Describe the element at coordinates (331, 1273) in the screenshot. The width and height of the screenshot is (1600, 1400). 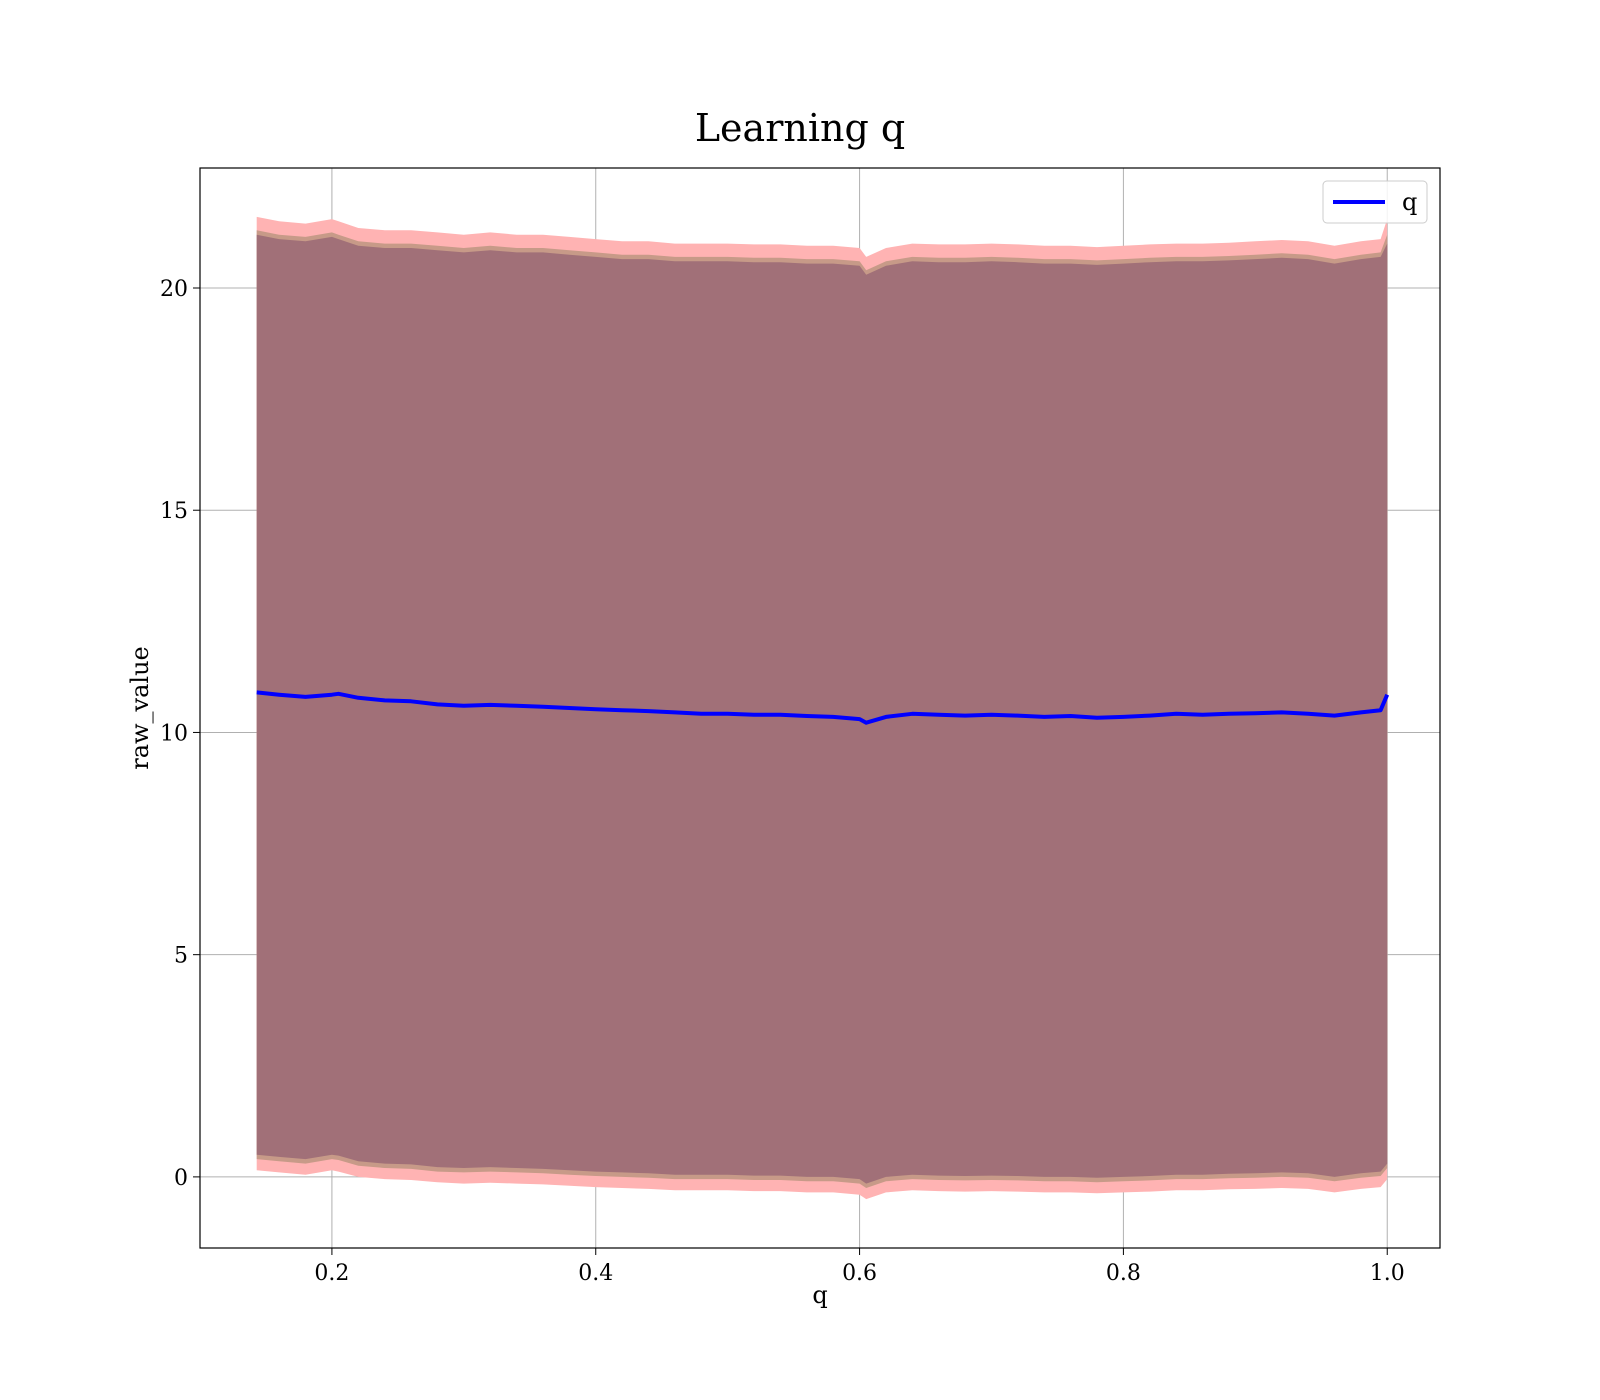
I see `x-tick-label-0: 0.2` at that location.